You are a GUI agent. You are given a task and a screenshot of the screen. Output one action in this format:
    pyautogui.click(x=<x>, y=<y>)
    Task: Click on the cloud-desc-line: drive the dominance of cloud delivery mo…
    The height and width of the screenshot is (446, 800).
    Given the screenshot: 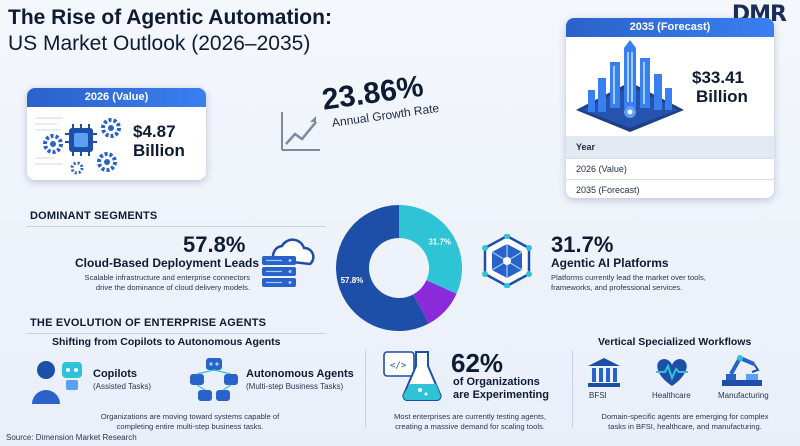 What is the action you would take?
    pyautogui.click(x=172, y=287)
    